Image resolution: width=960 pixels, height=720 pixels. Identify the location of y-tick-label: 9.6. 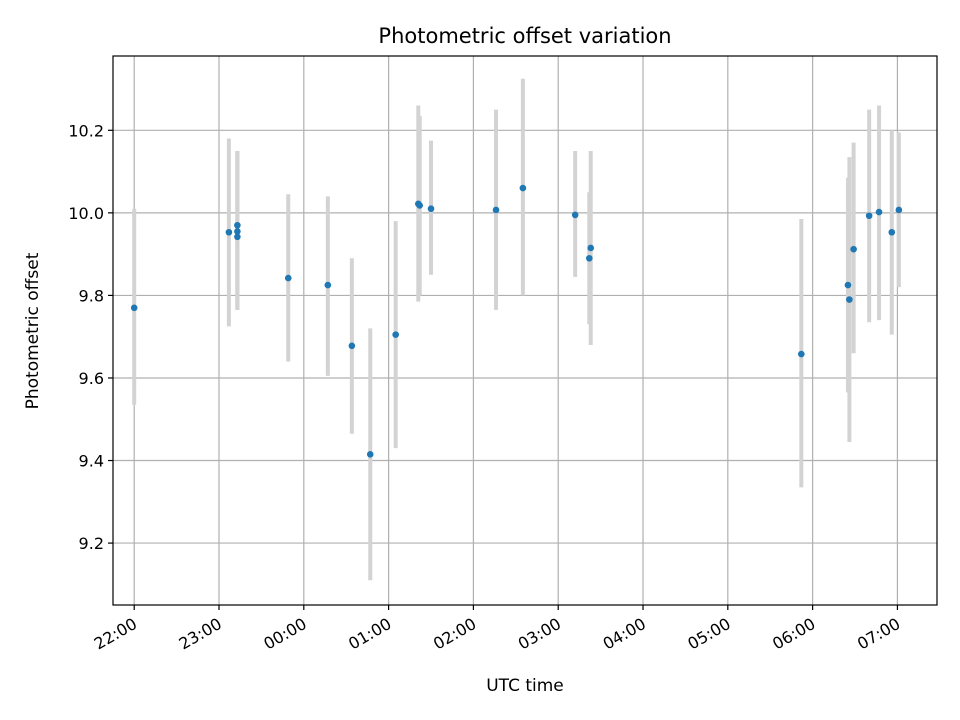
(91, 378).